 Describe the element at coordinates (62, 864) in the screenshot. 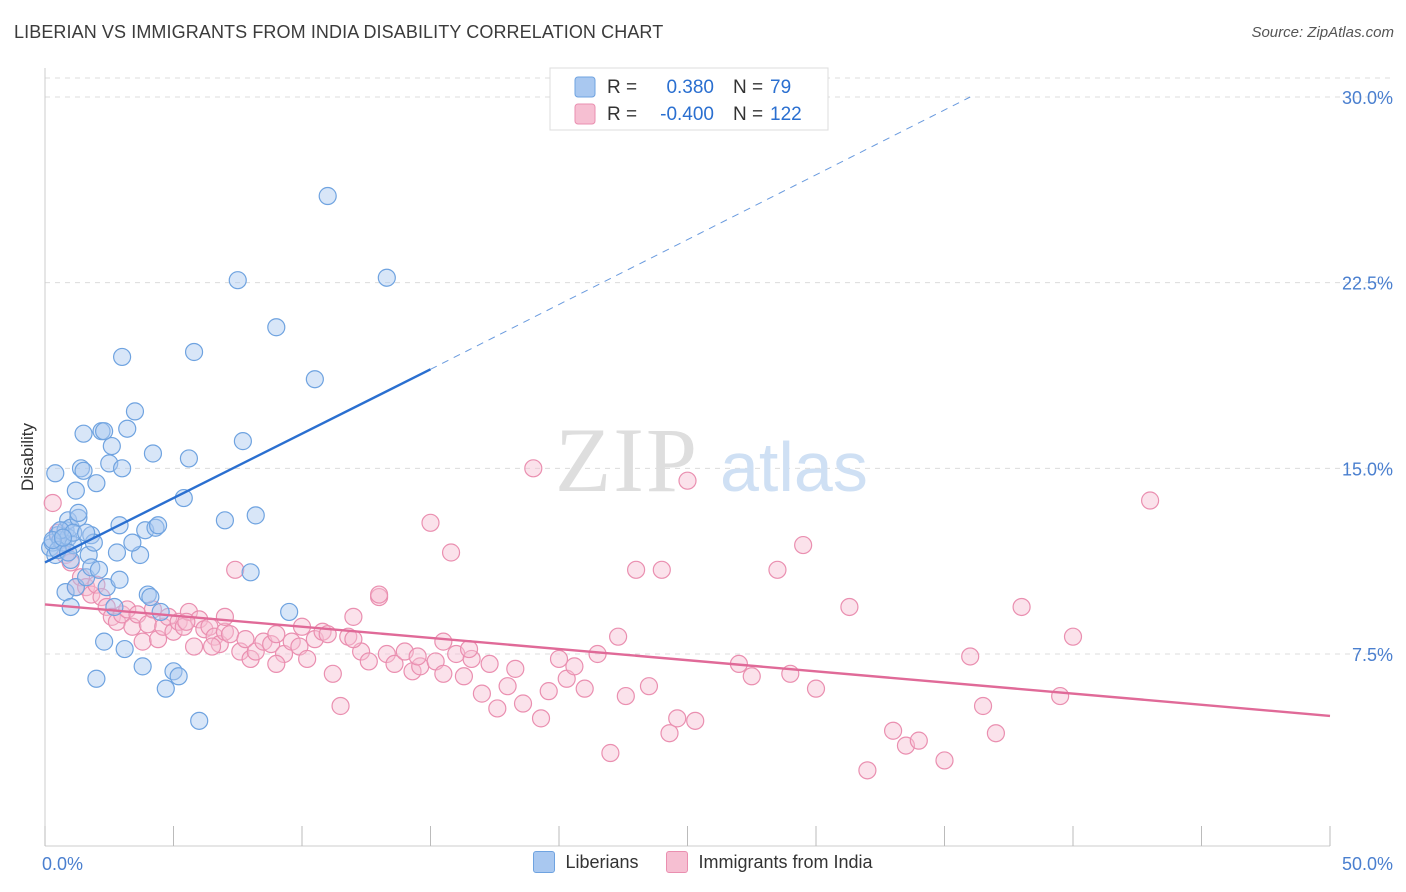

I see `x-tick-label: 0.0%` at that location.